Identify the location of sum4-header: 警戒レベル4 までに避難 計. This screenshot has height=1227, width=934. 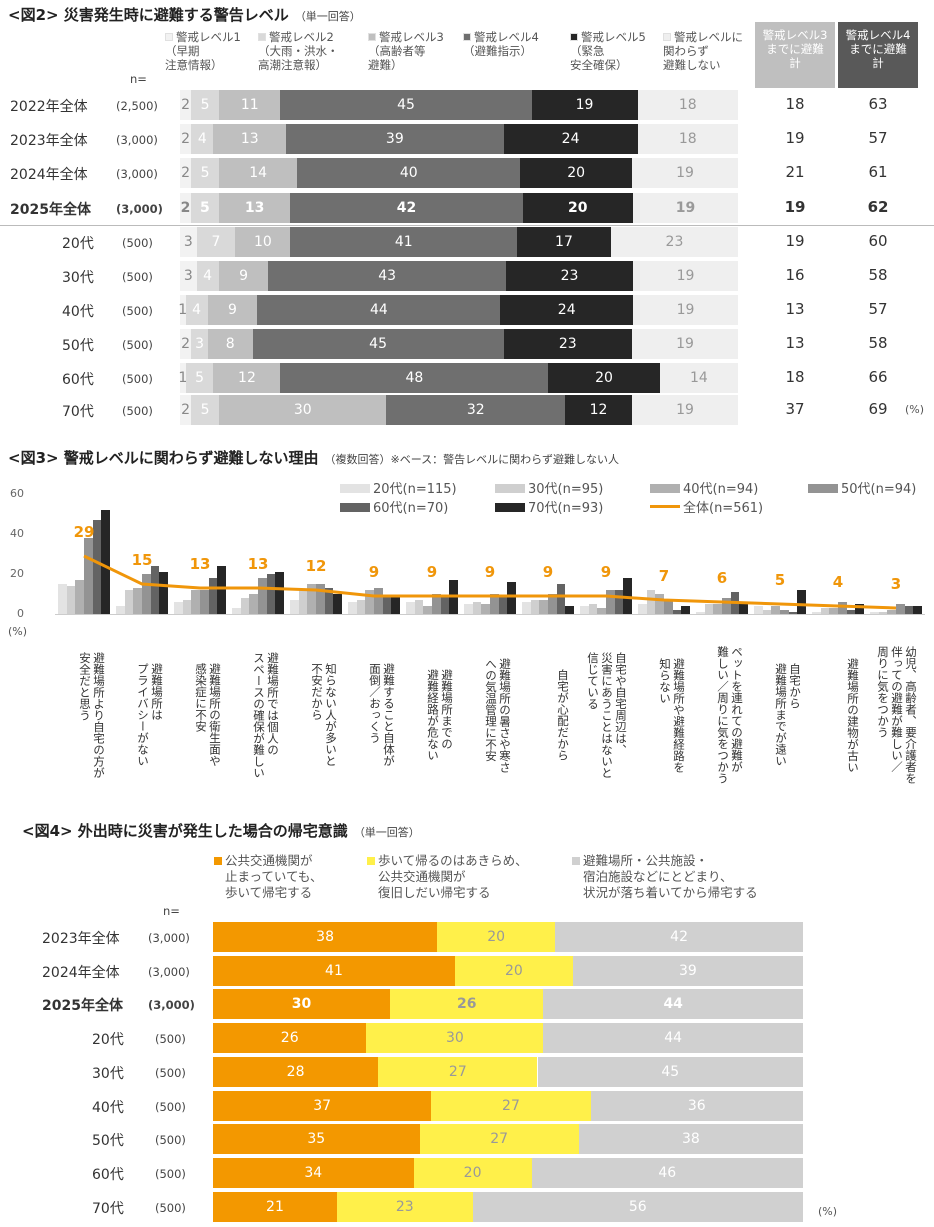
(878, 55).